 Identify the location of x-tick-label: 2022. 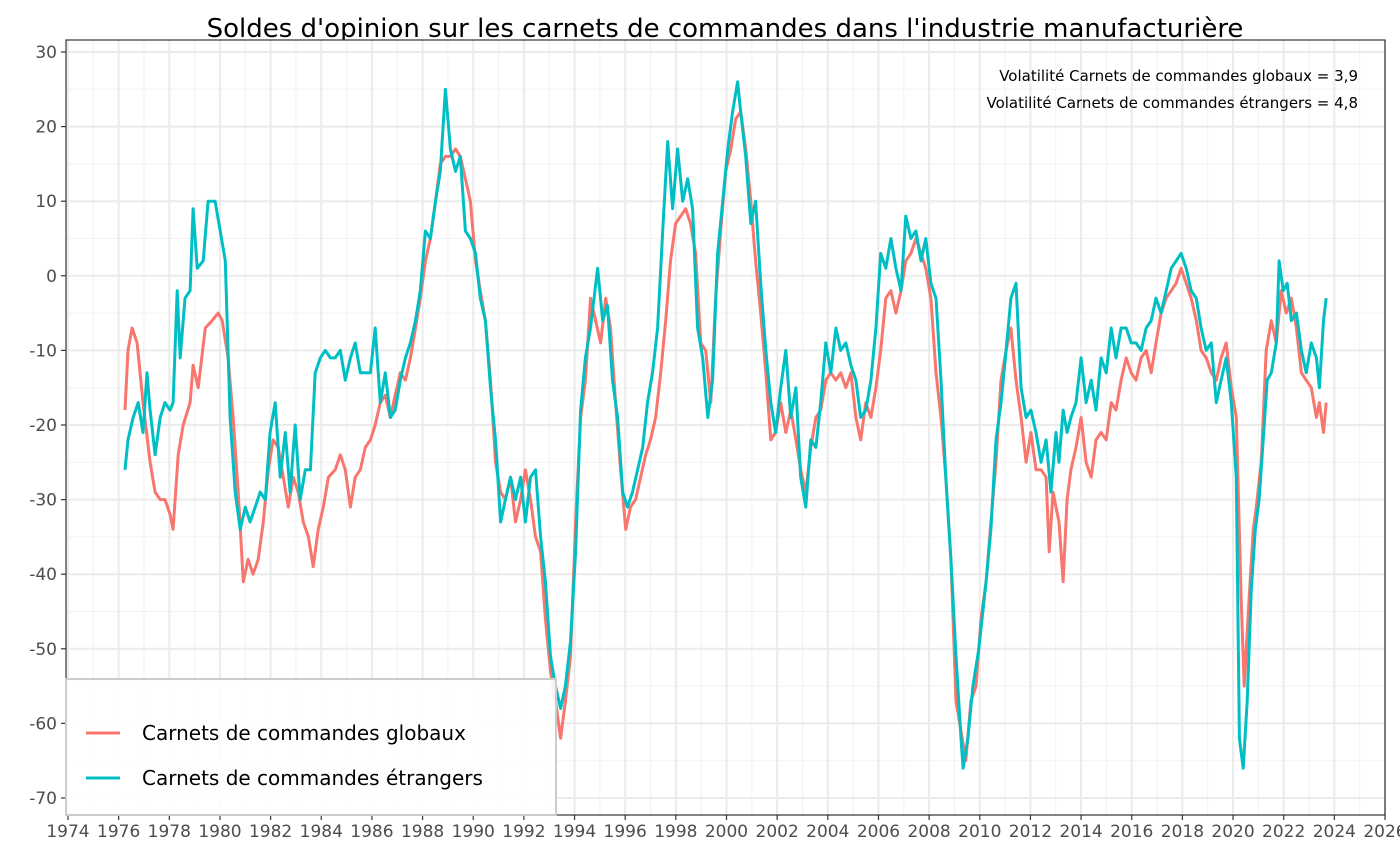
(1283, 832).